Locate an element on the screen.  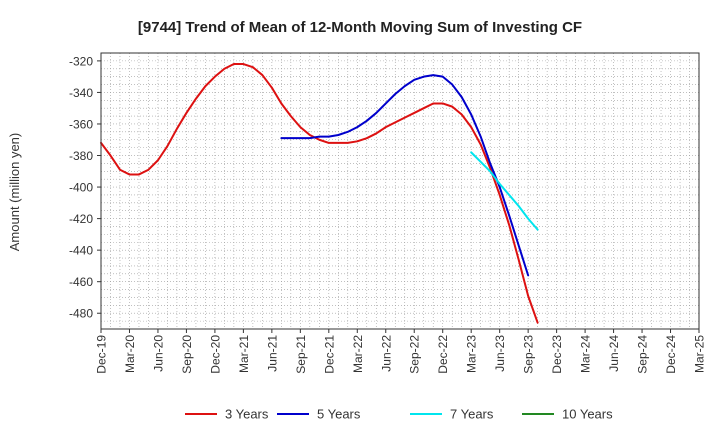
legend-label-10-years: 10 Years is located at coordinates (587, 414).